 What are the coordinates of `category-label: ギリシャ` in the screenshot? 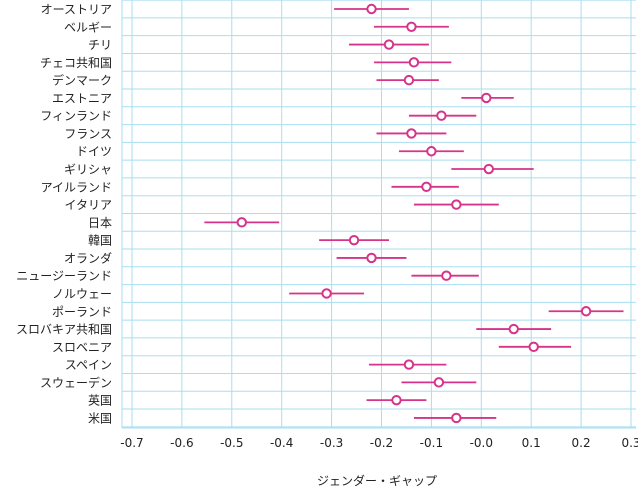 It's located at (88, 170).